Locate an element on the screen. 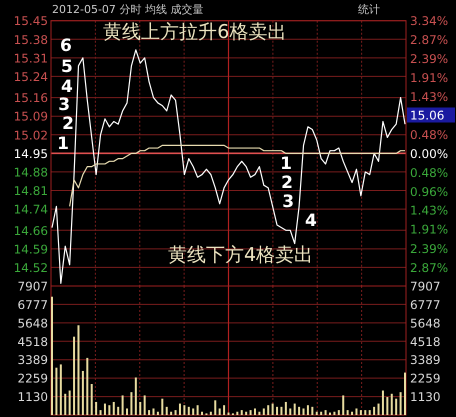 The width and height of the screenshot is (456, 417). y-tick-label: 1130 is located at coordinates (32, 397).